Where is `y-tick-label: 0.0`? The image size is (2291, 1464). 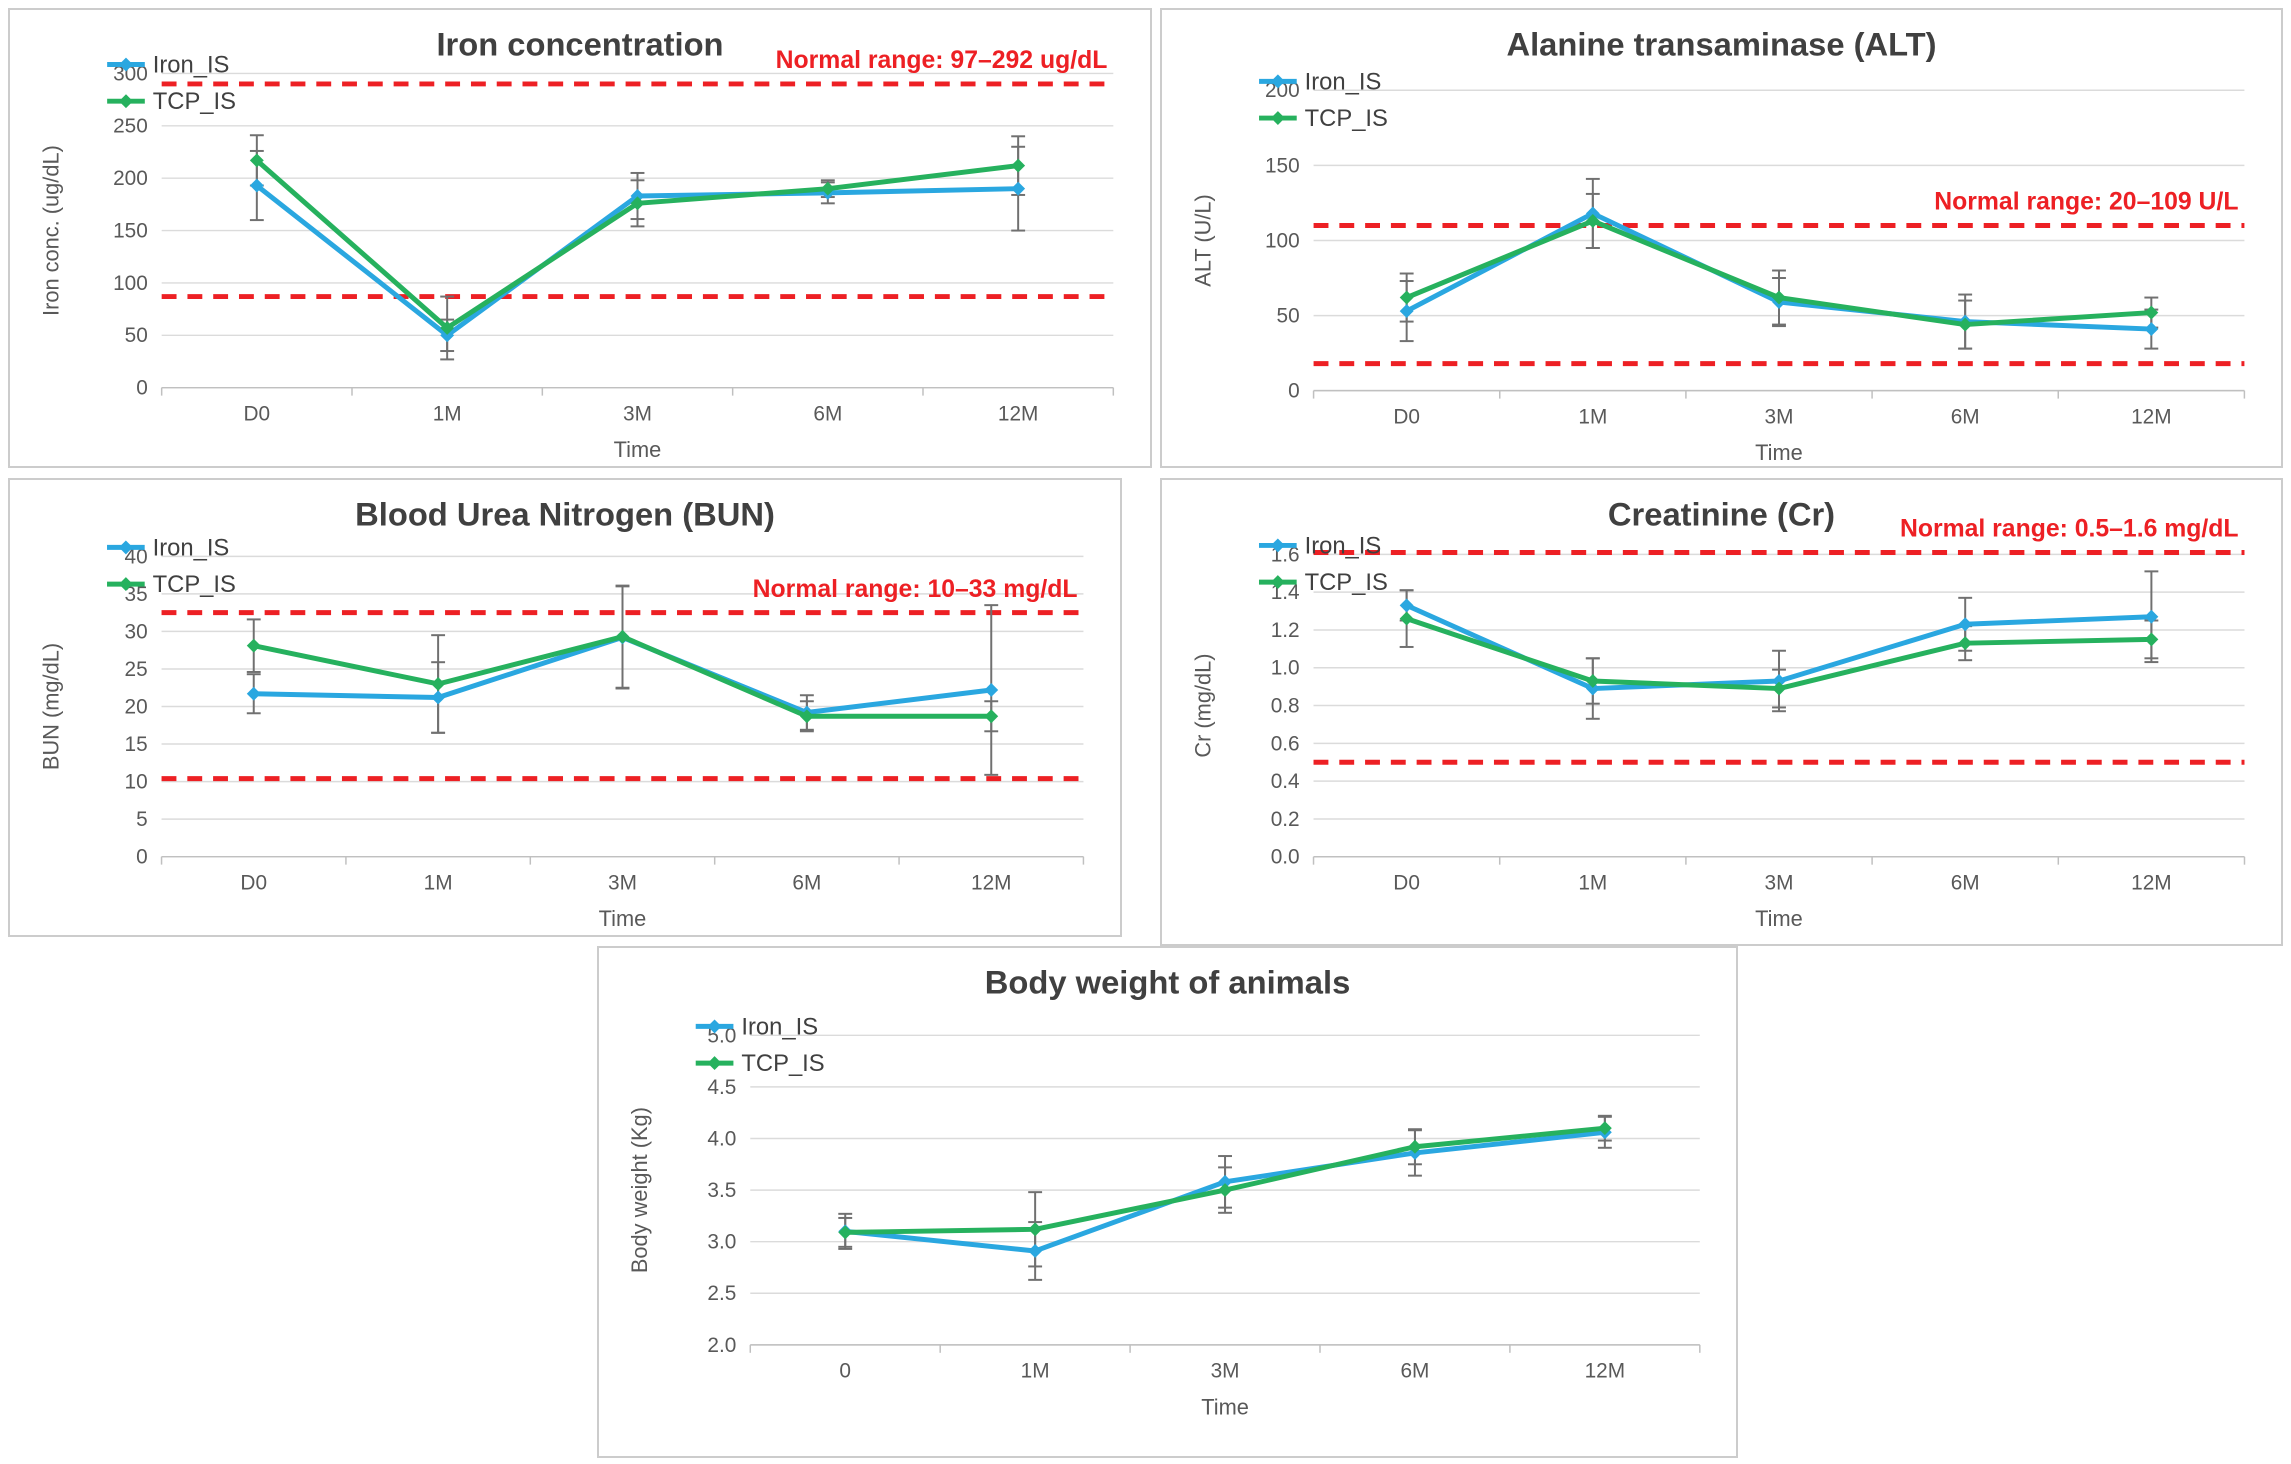 y-tick-label: 0.0 is located at coordinates (1285, 857).